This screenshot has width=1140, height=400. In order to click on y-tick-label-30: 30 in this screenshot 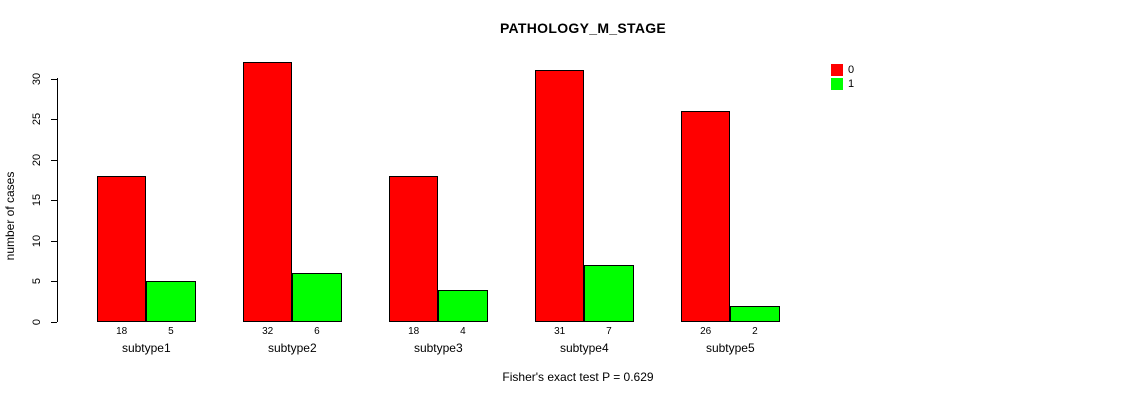, I will do `click(37, 78)`.